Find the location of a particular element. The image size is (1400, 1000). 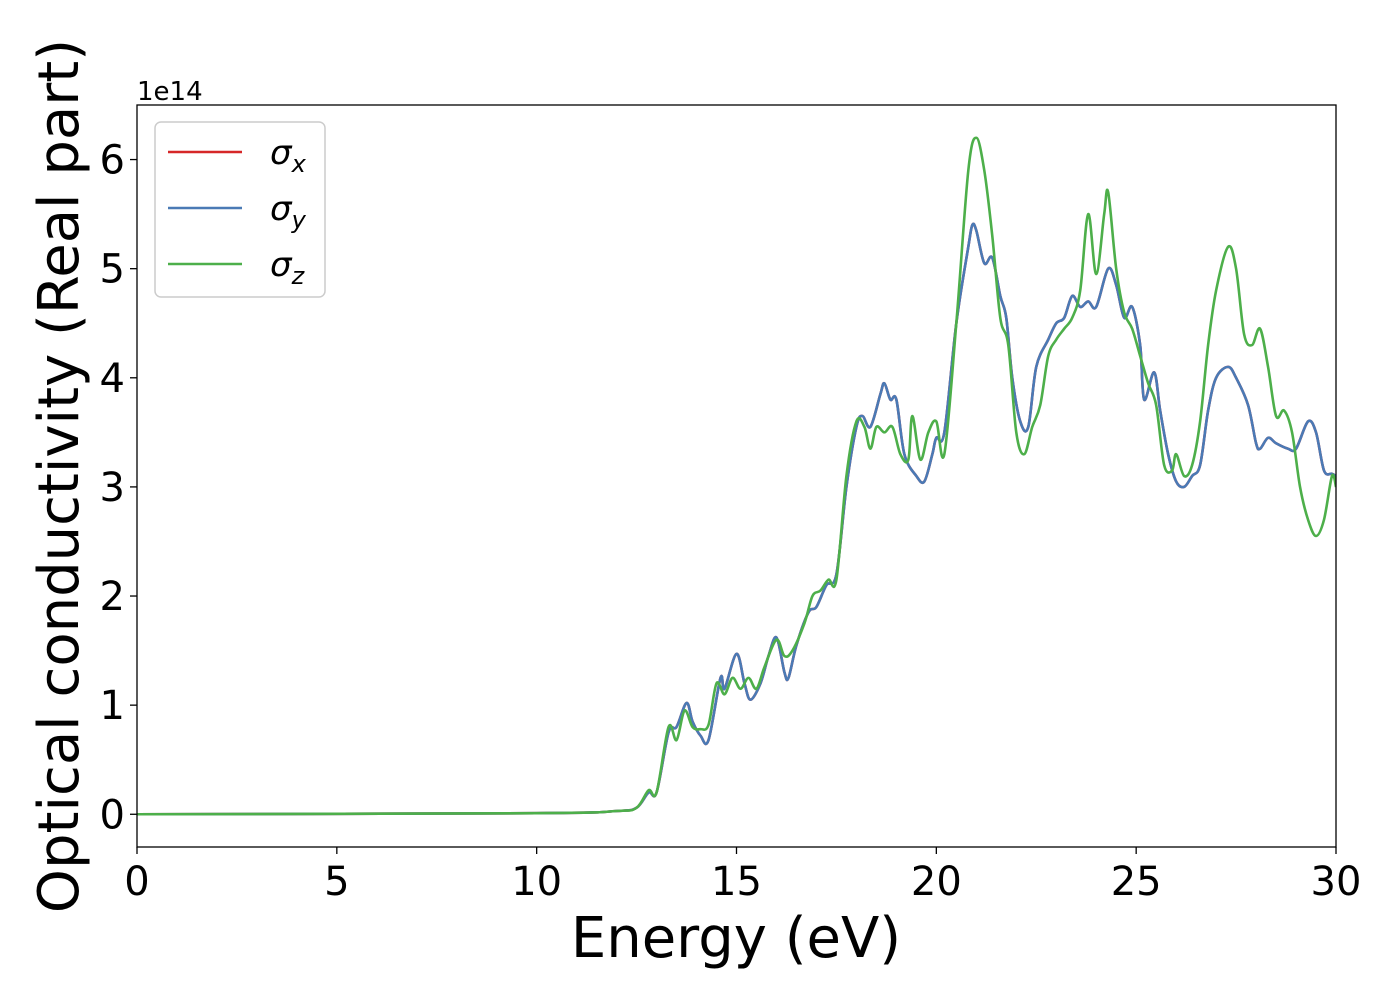

y-axis-ticks: 0 1 2 3 4 5 6 is located at coordinates (118, 488).